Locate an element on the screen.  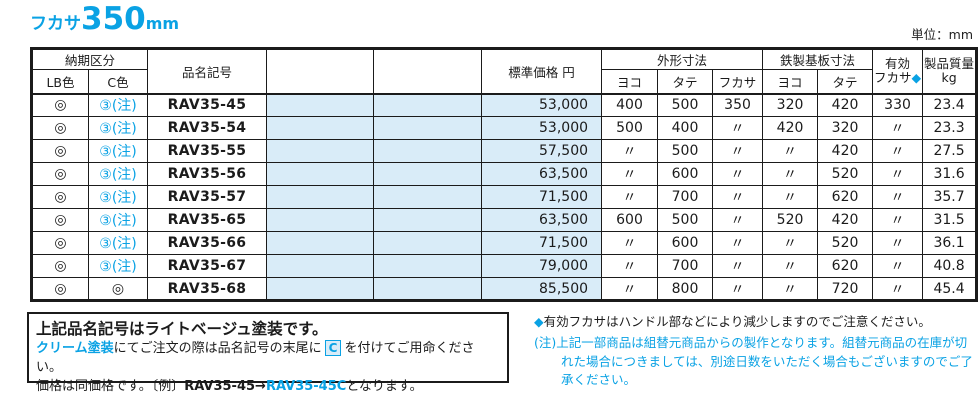
example-code-to: RAV35-45C is located at coordinates (306, 386).